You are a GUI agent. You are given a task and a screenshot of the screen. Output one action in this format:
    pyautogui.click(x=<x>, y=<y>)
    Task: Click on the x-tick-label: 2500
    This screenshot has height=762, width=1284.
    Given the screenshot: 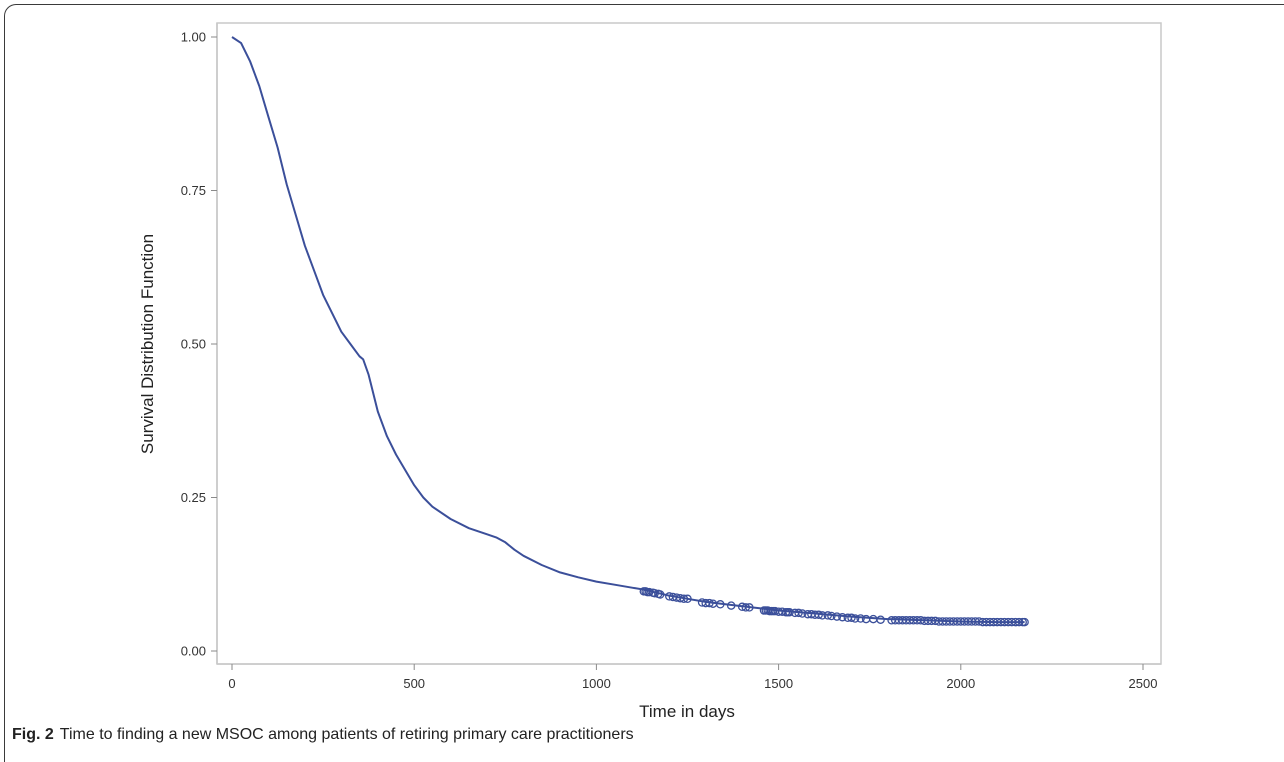 What is the action you would take?
    pyautogui.click(x=1143, y=683)
    